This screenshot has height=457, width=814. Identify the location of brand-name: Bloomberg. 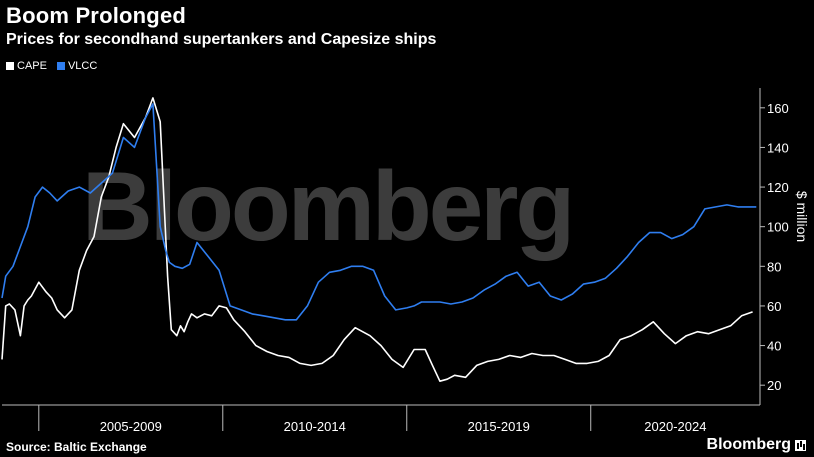
(748, 444).